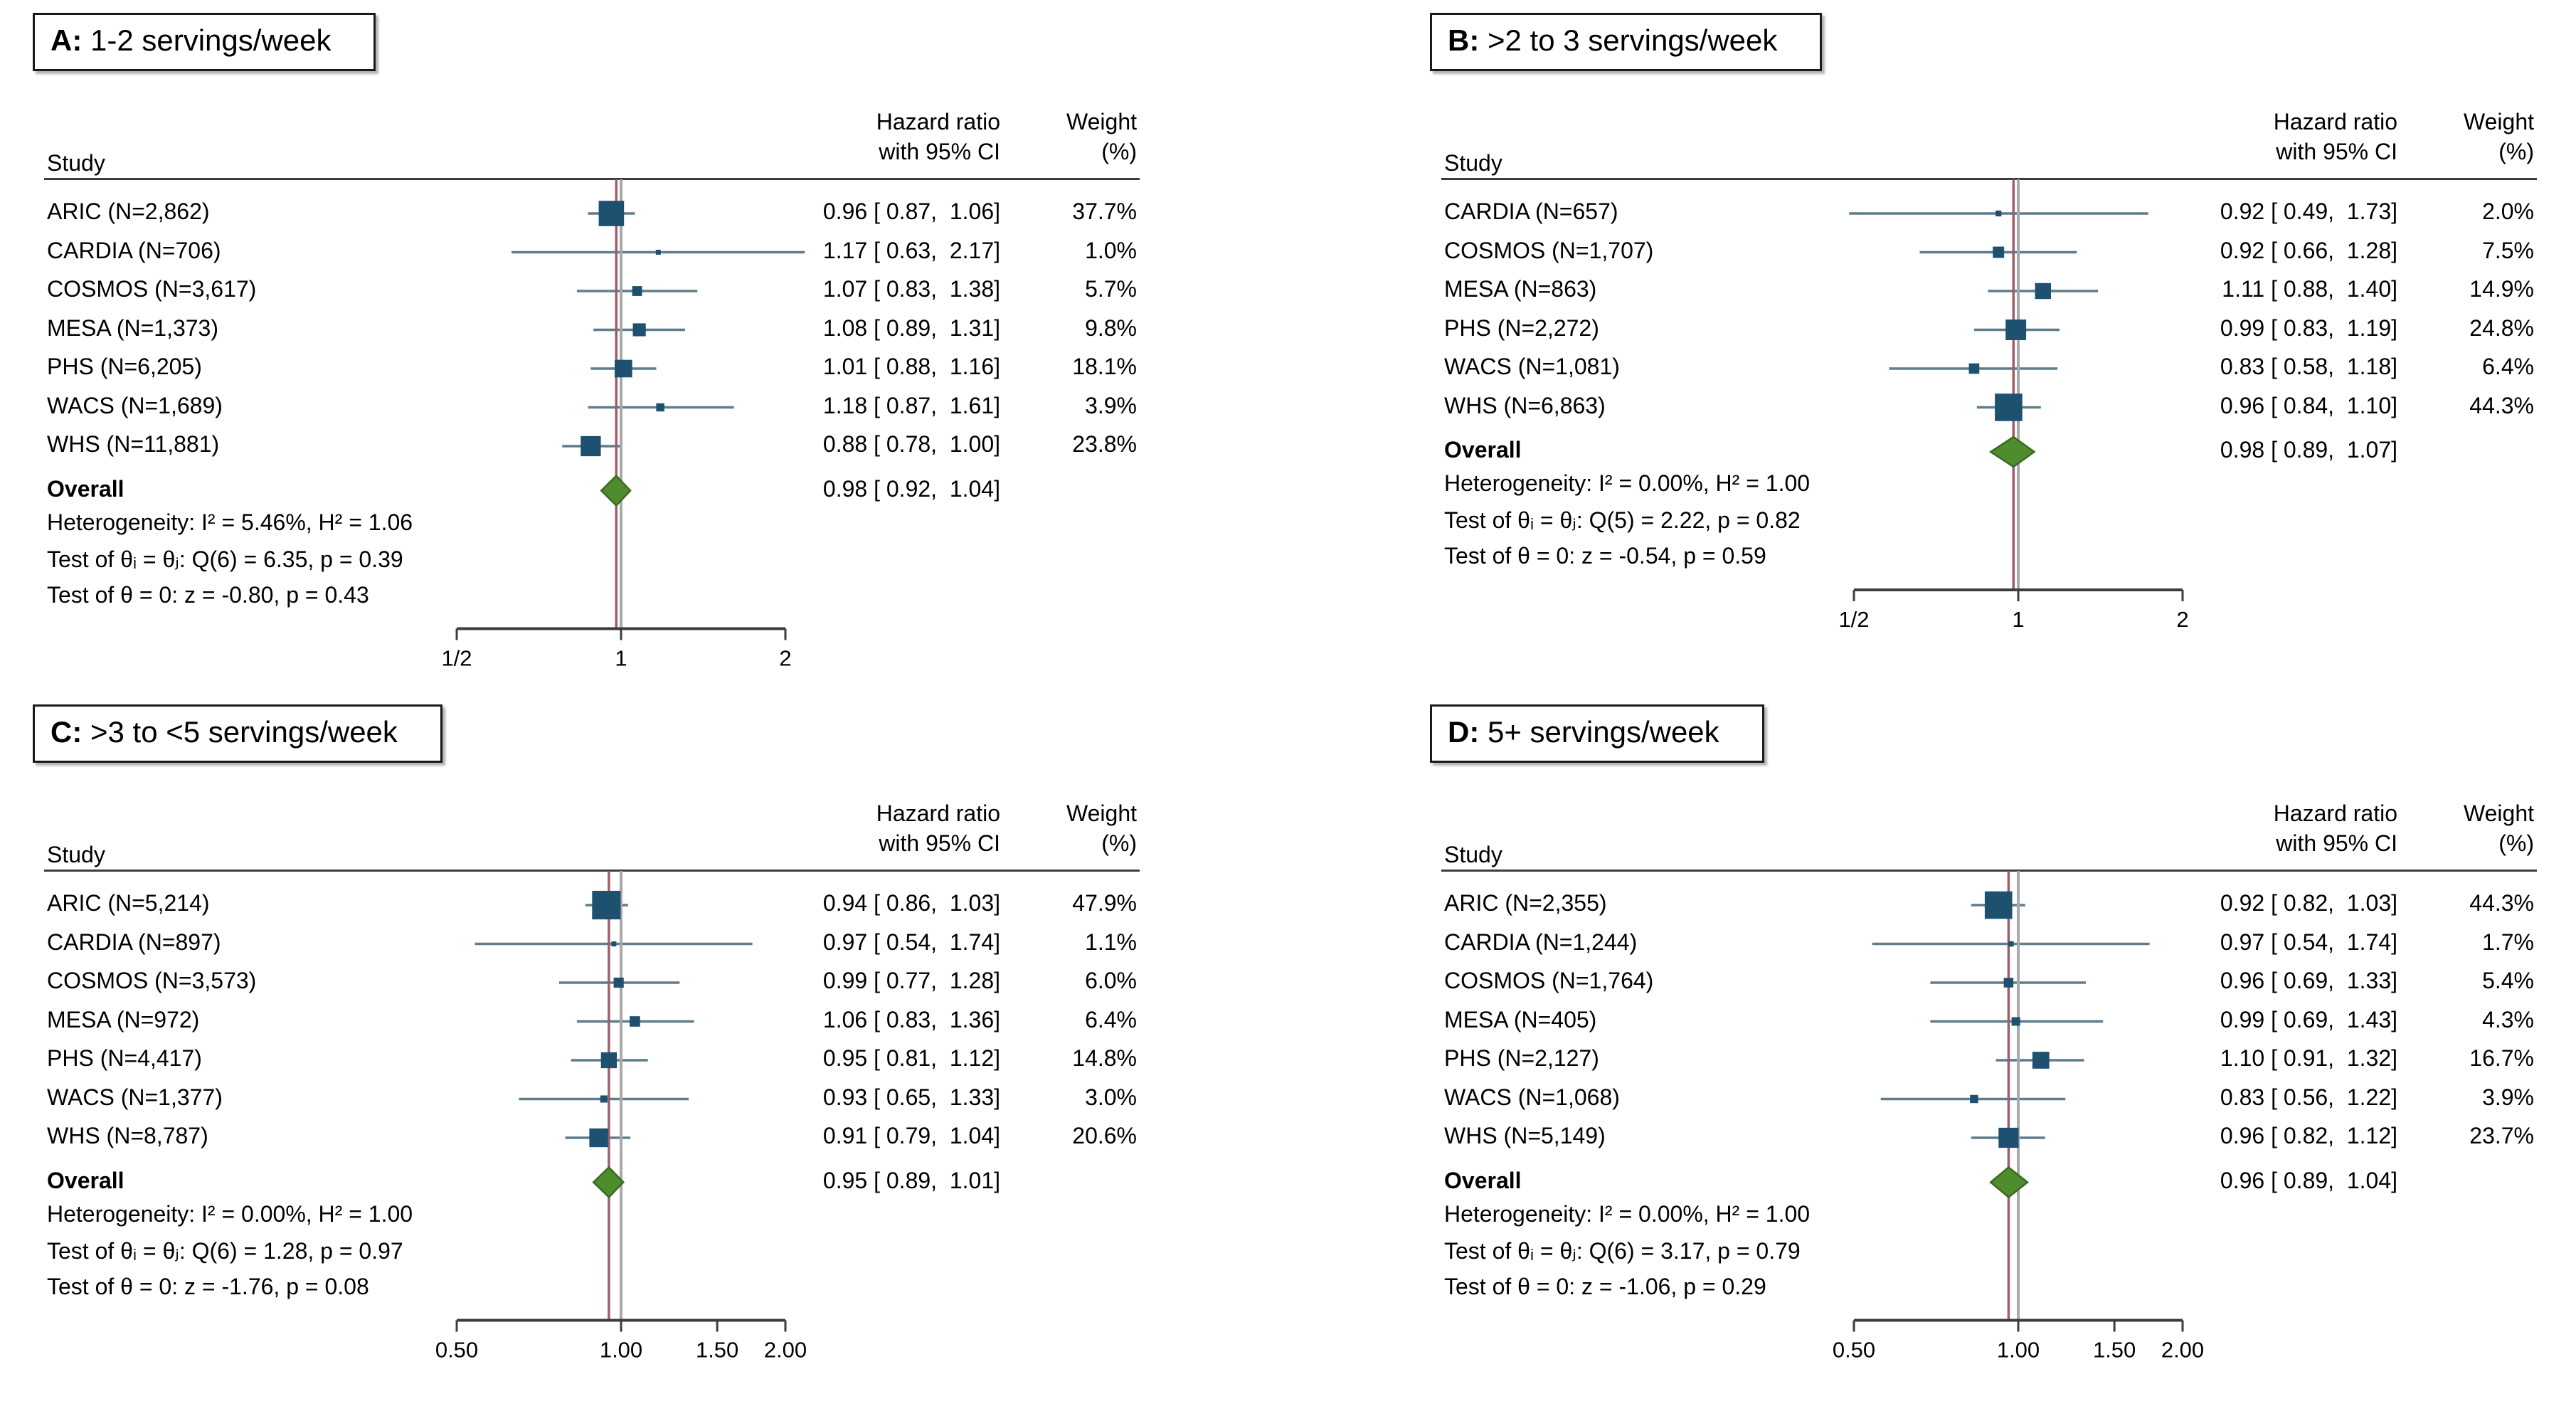 The height and width of the screenshot is (1416, 2576). Describe the element at coordinates (2308, 328) in the screenshot. I see `hr-ci-value: 0.99 [ 0.83, 1.19]` at that location.